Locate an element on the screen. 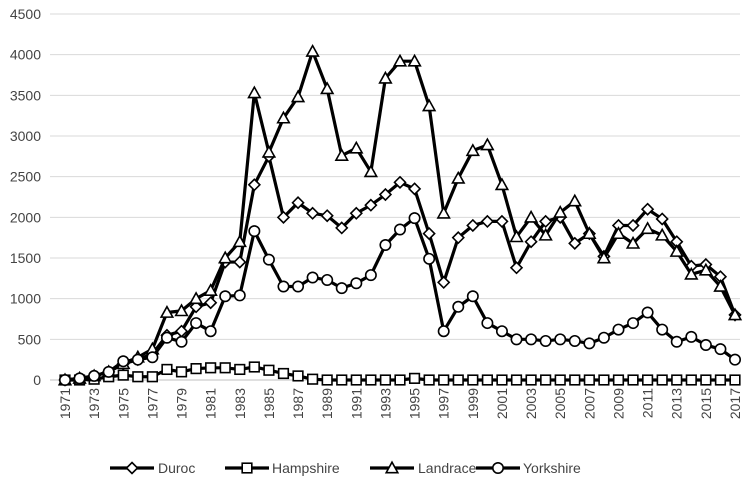  x-tick-label: 1995 is located at coordinates (415, 403).